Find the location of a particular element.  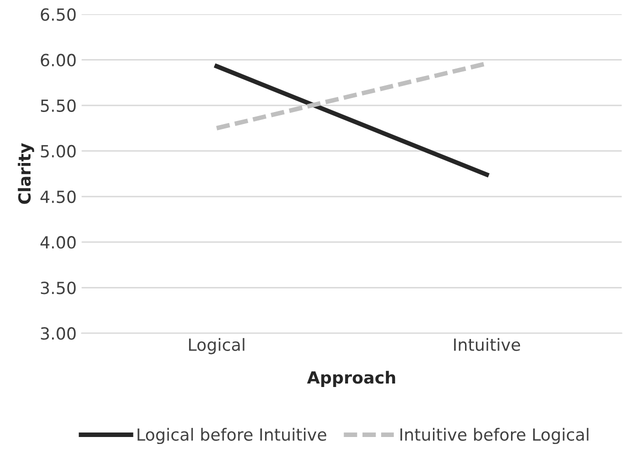

y-axis-title: Clarity is located at coordinates (26, 173).